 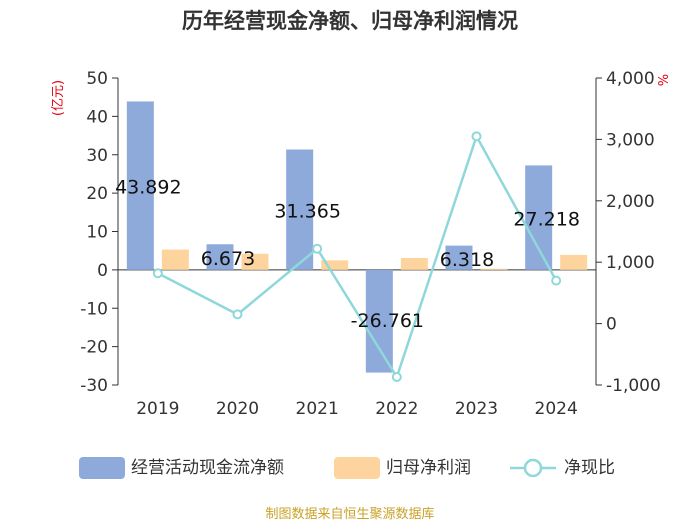 What do you see at coordinates (556, 409) in the screenshot?
I see `x-tick-label: 2024` at bounding box center [556, 409].